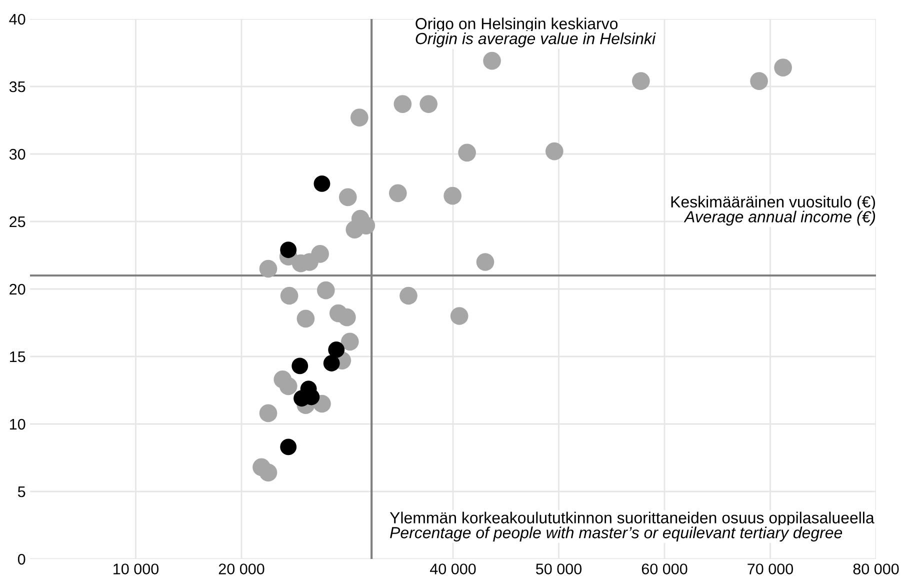  What do you see at coordinates (771, 569) in the screenshot?
I see `x-tick-label: 70 000` at bounding box center [771, 569].